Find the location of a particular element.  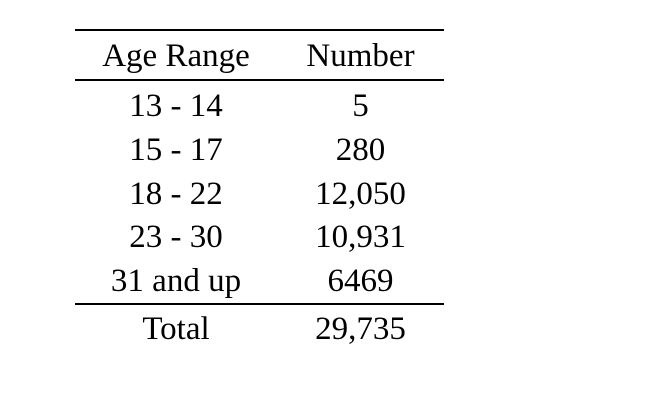

number-cell: 10,931 is located at coordinates (360, 237).